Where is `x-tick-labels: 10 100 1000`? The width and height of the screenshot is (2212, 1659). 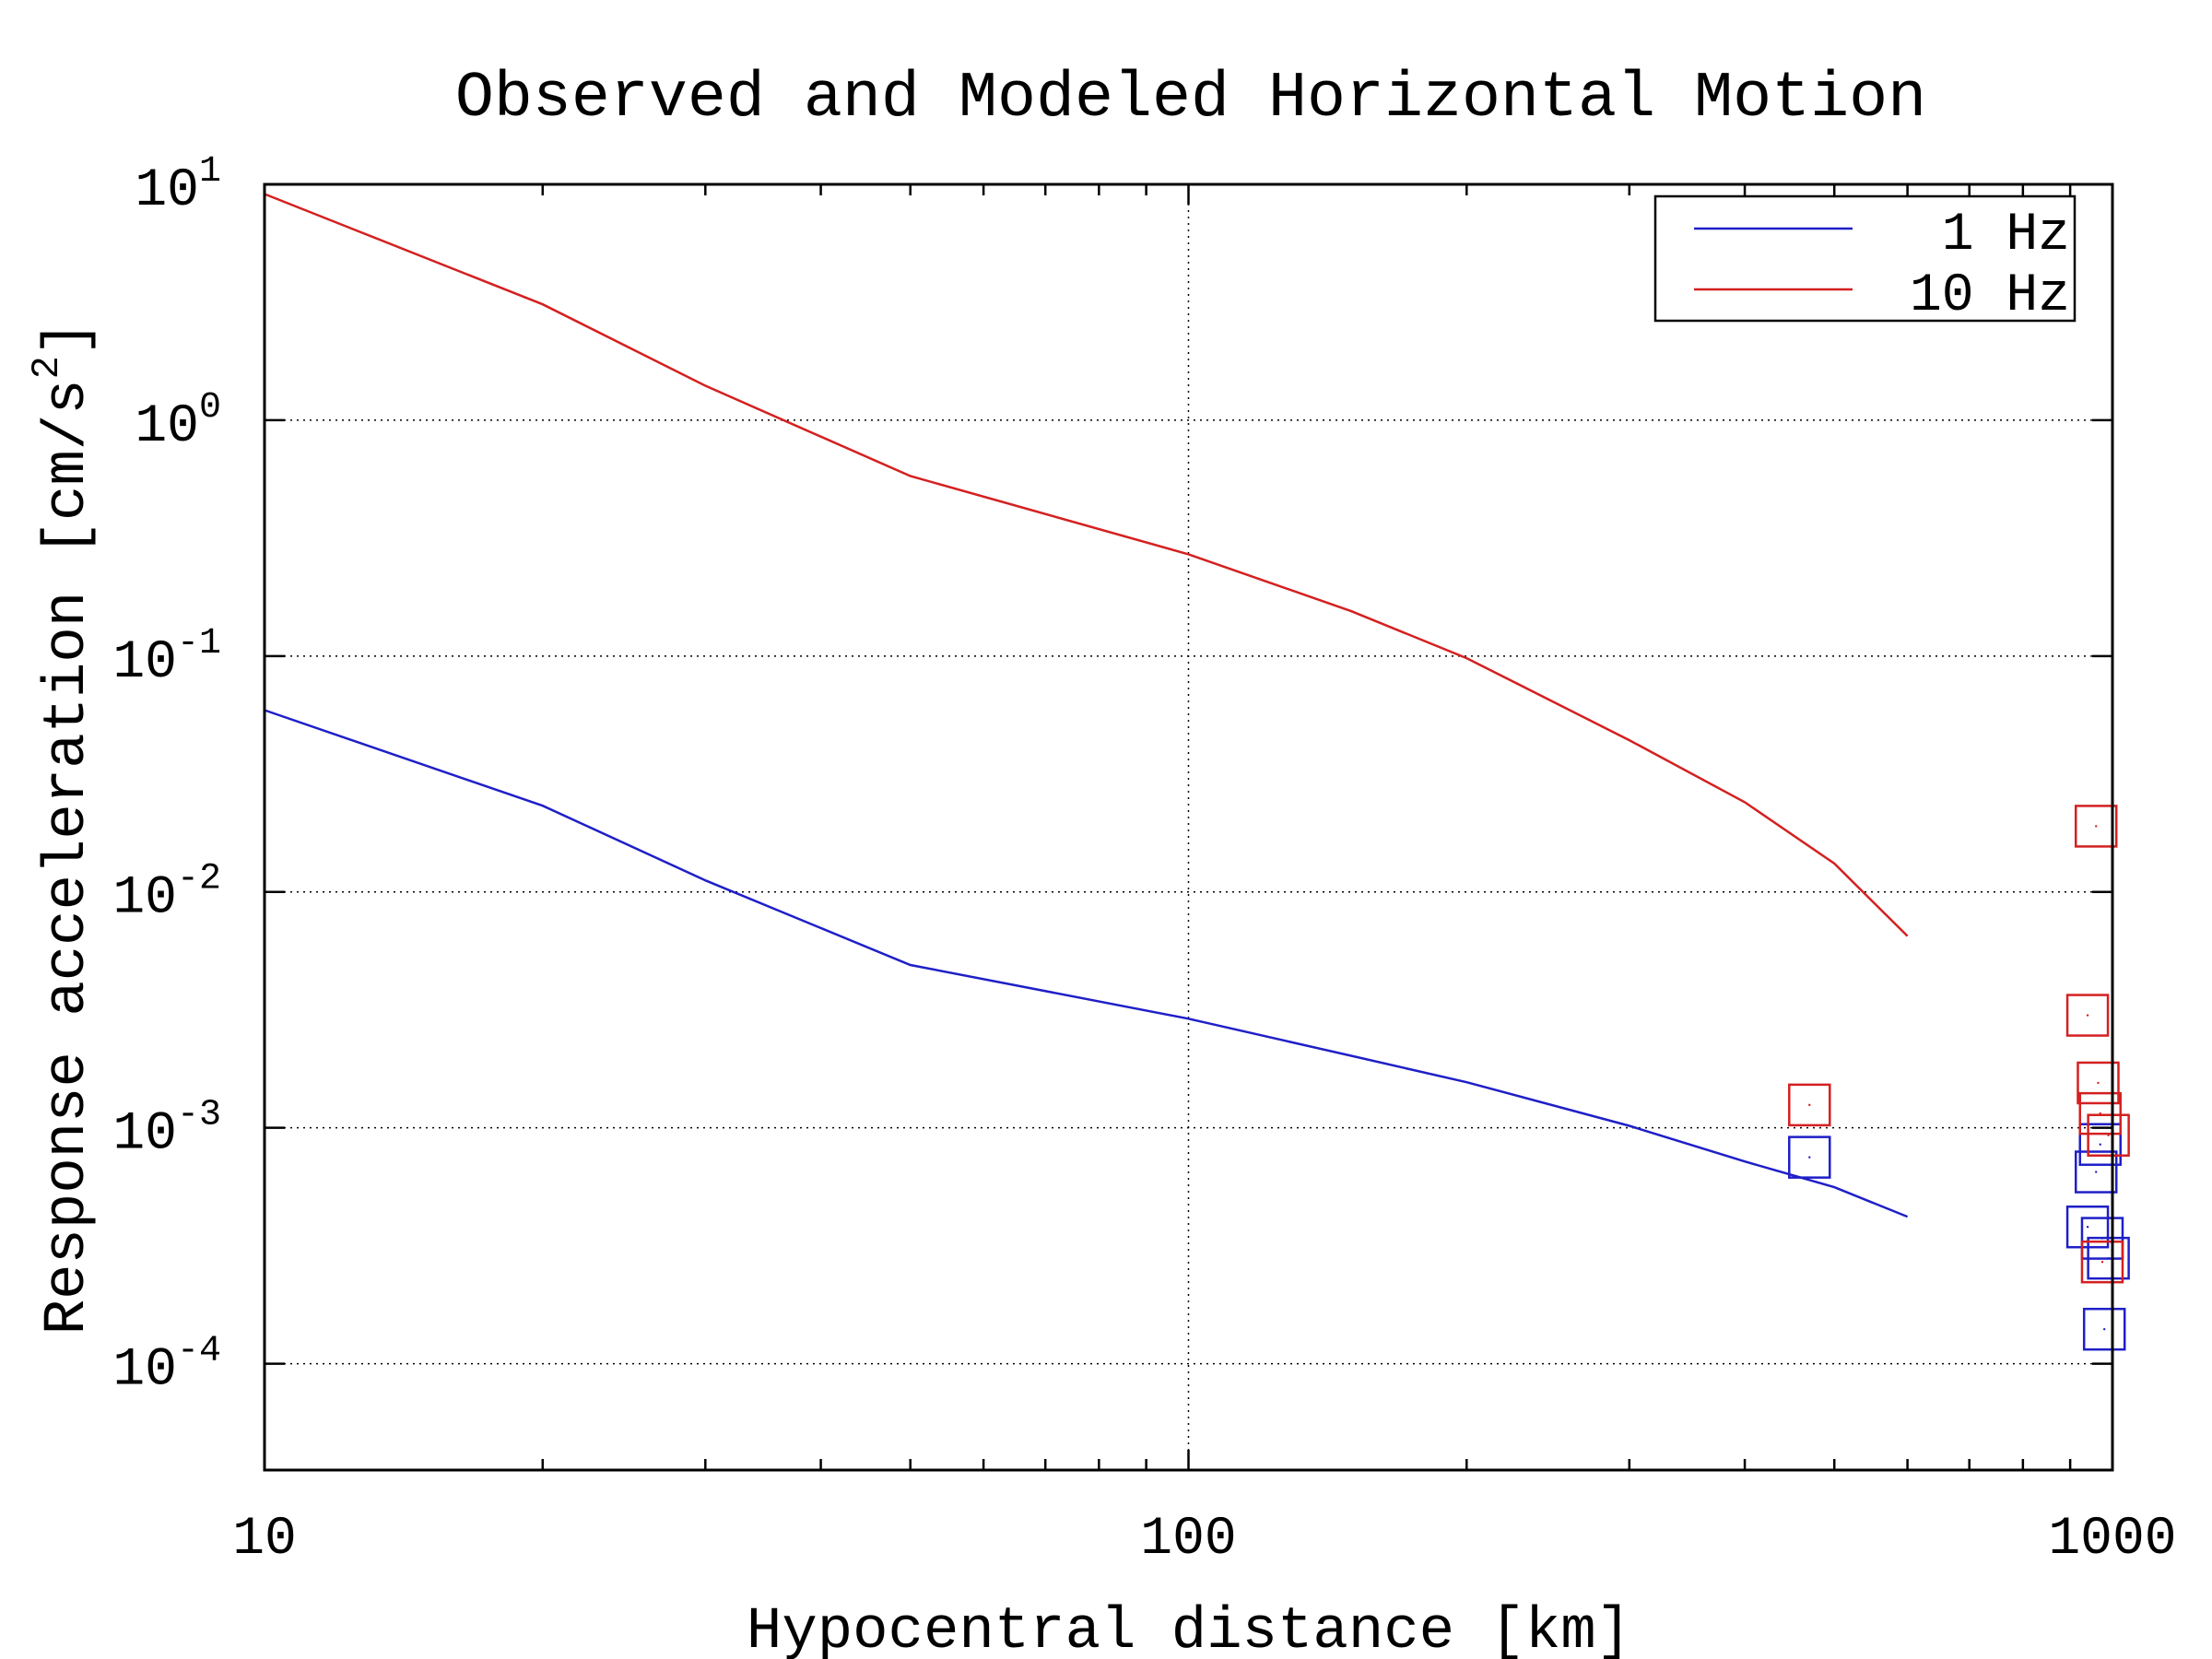 x-tick-labels: 10 100 1000 is located at coordinates (1204, 1540).